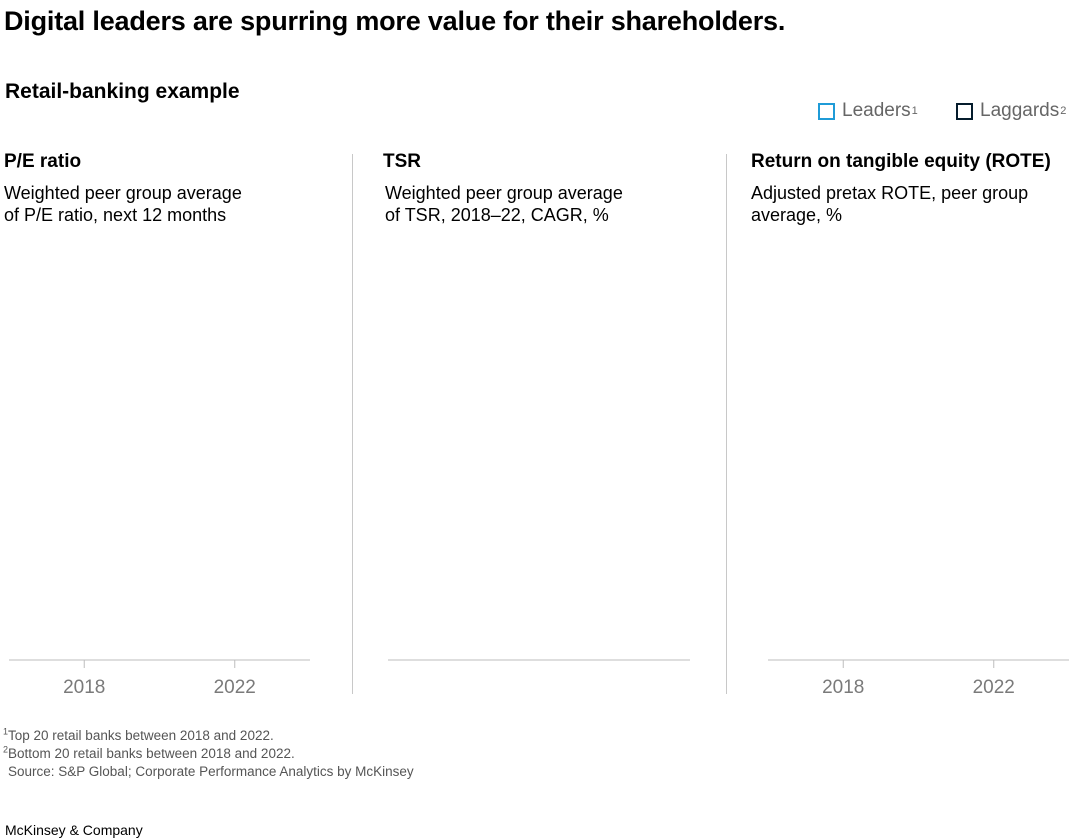 The image size is (1080, 840). Describe the element at coordinates (123, 193) in the screenshot. I see `panel-desc-pe-line1: Weighted peer group average` at that location.